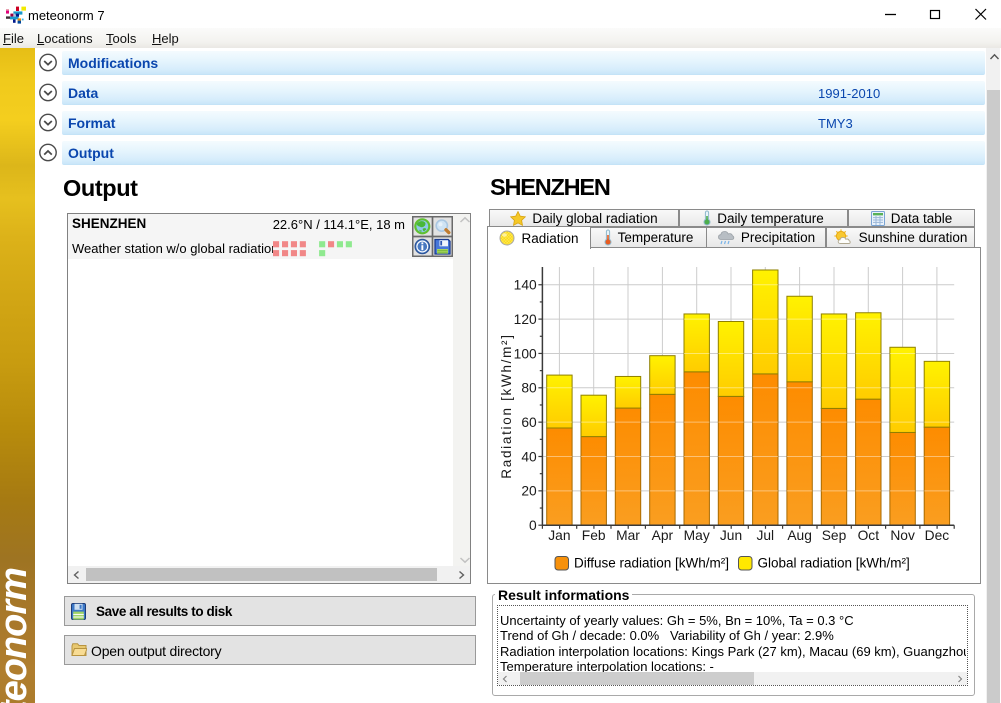 Image resolution: width=1001 pixels, height=703 pixels. Describe the element at coordinates (869, 535) in the screenshot. I see `svg-text: Oct` at that location.